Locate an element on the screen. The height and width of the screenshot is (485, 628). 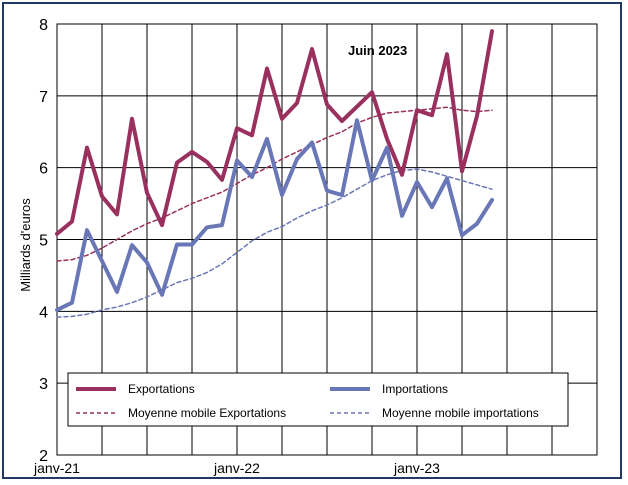
legend-label-3: Moyenne mobile importations is located at coordinates (460, 413).